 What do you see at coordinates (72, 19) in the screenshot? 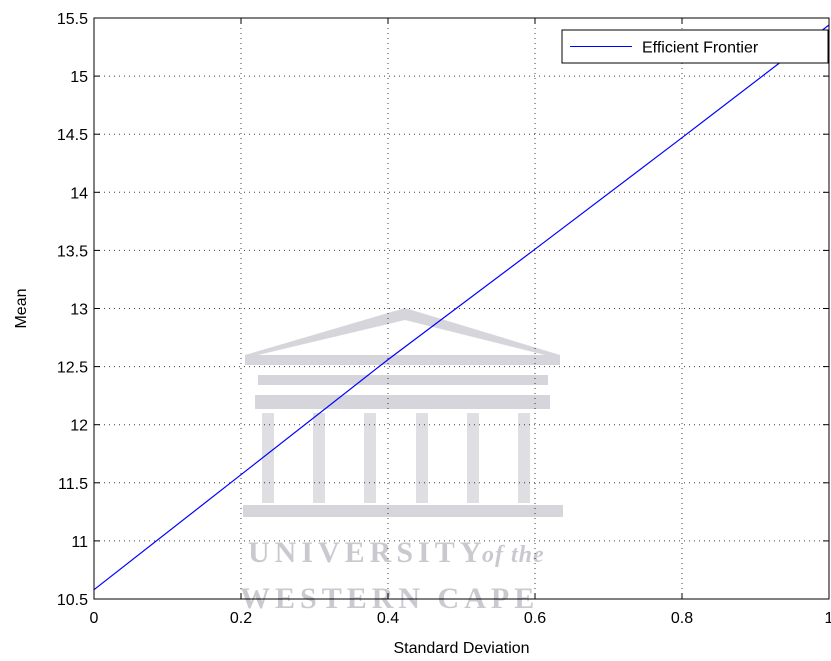
I see `y-tick-label: 15.5` at bounding box center [72, 19].